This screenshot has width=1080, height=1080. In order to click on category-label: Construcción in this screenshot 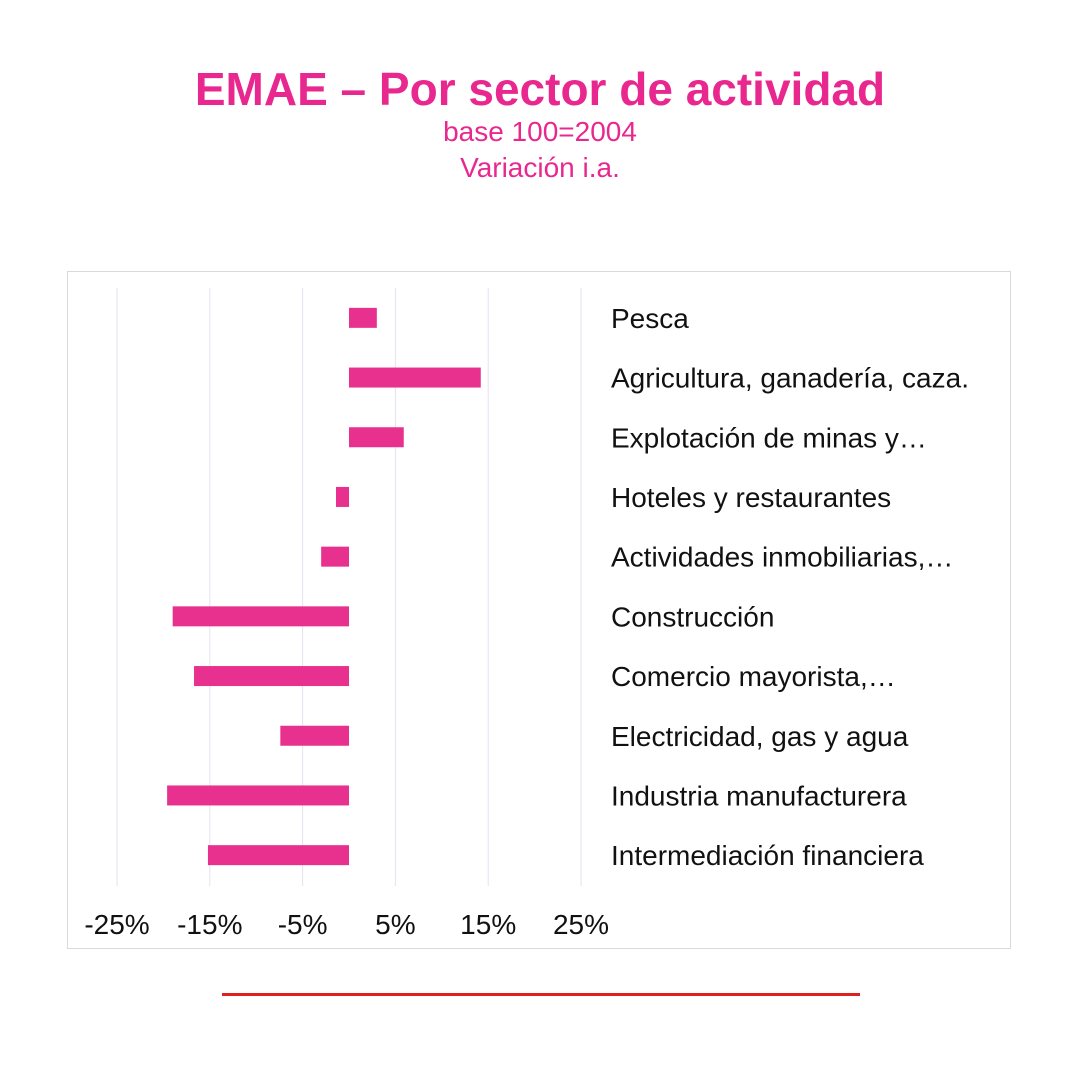, I will do `click(692, 616)`.